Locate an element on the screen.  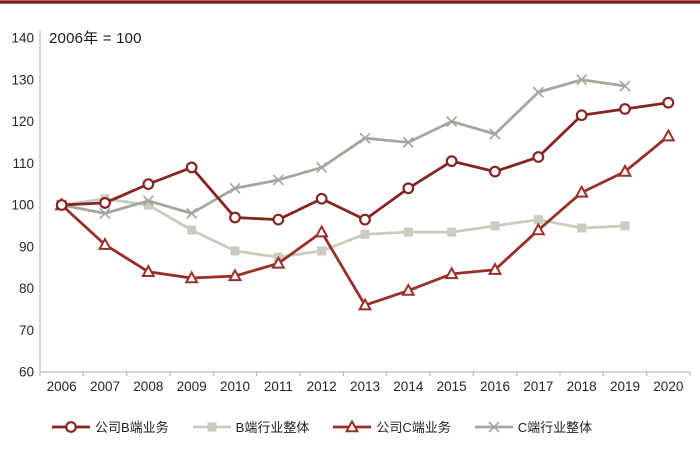
y-axis-tick-label: 130 is located at coordinates (22, 79).